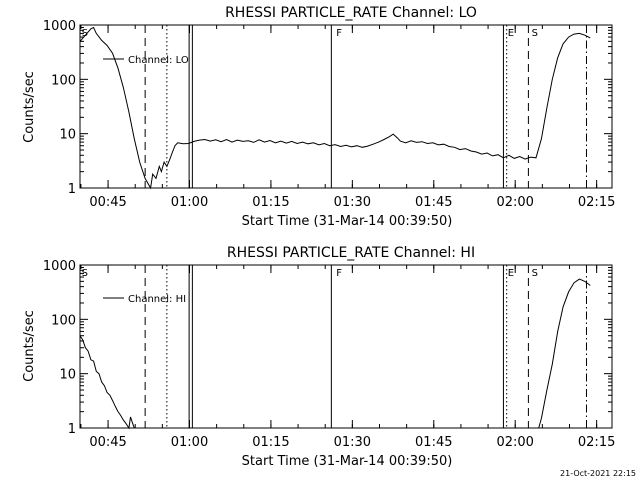  Describe the element at coordinates (351, 13) in the screenshot. I see `chart-title: RHESSI PARTICLE_RATE Channel: LO` at that location.